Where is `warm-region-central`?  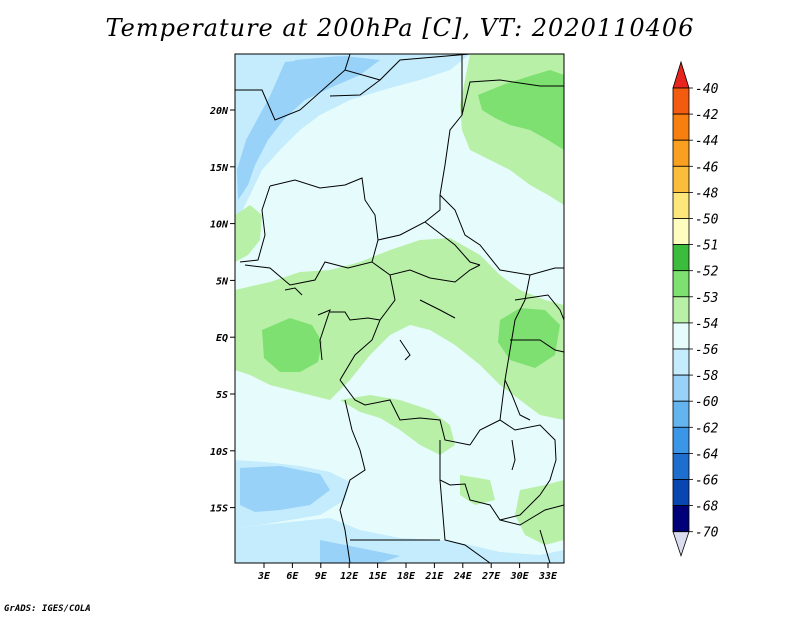 warm-region-central is located at coordinates (399, 329).